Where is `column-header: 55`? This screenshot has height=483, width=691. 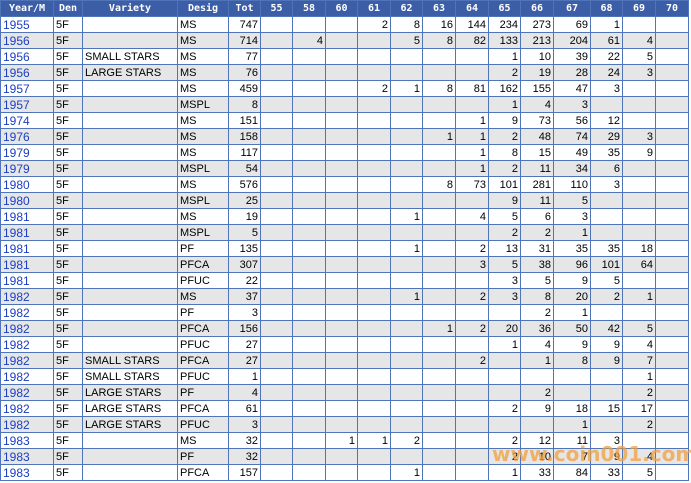 column-header: 55 is located at coordinates (276, 8).